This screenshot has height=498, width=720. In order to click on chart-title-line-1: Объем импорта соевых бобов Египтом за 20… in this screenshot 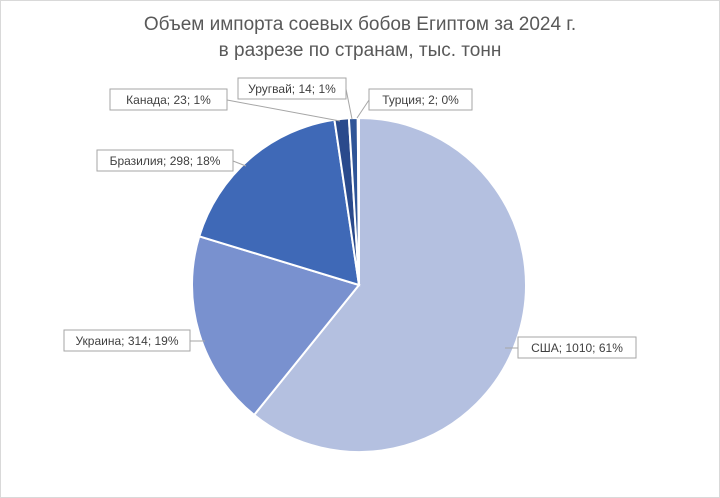, I will do `click(360, 24)`.